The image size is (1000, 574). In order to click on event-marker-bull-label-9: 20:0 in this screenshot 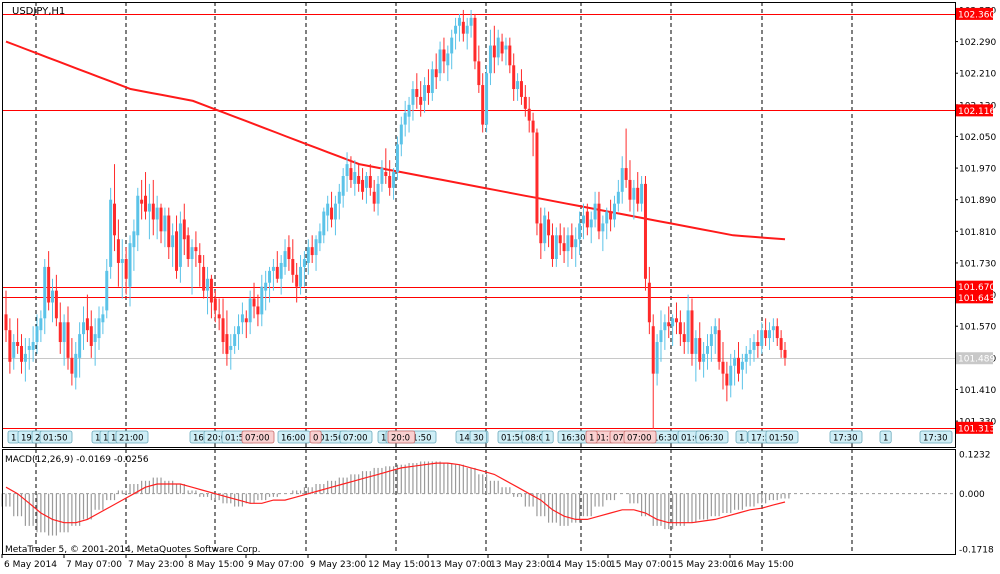, I will do `click(216, 439)`.